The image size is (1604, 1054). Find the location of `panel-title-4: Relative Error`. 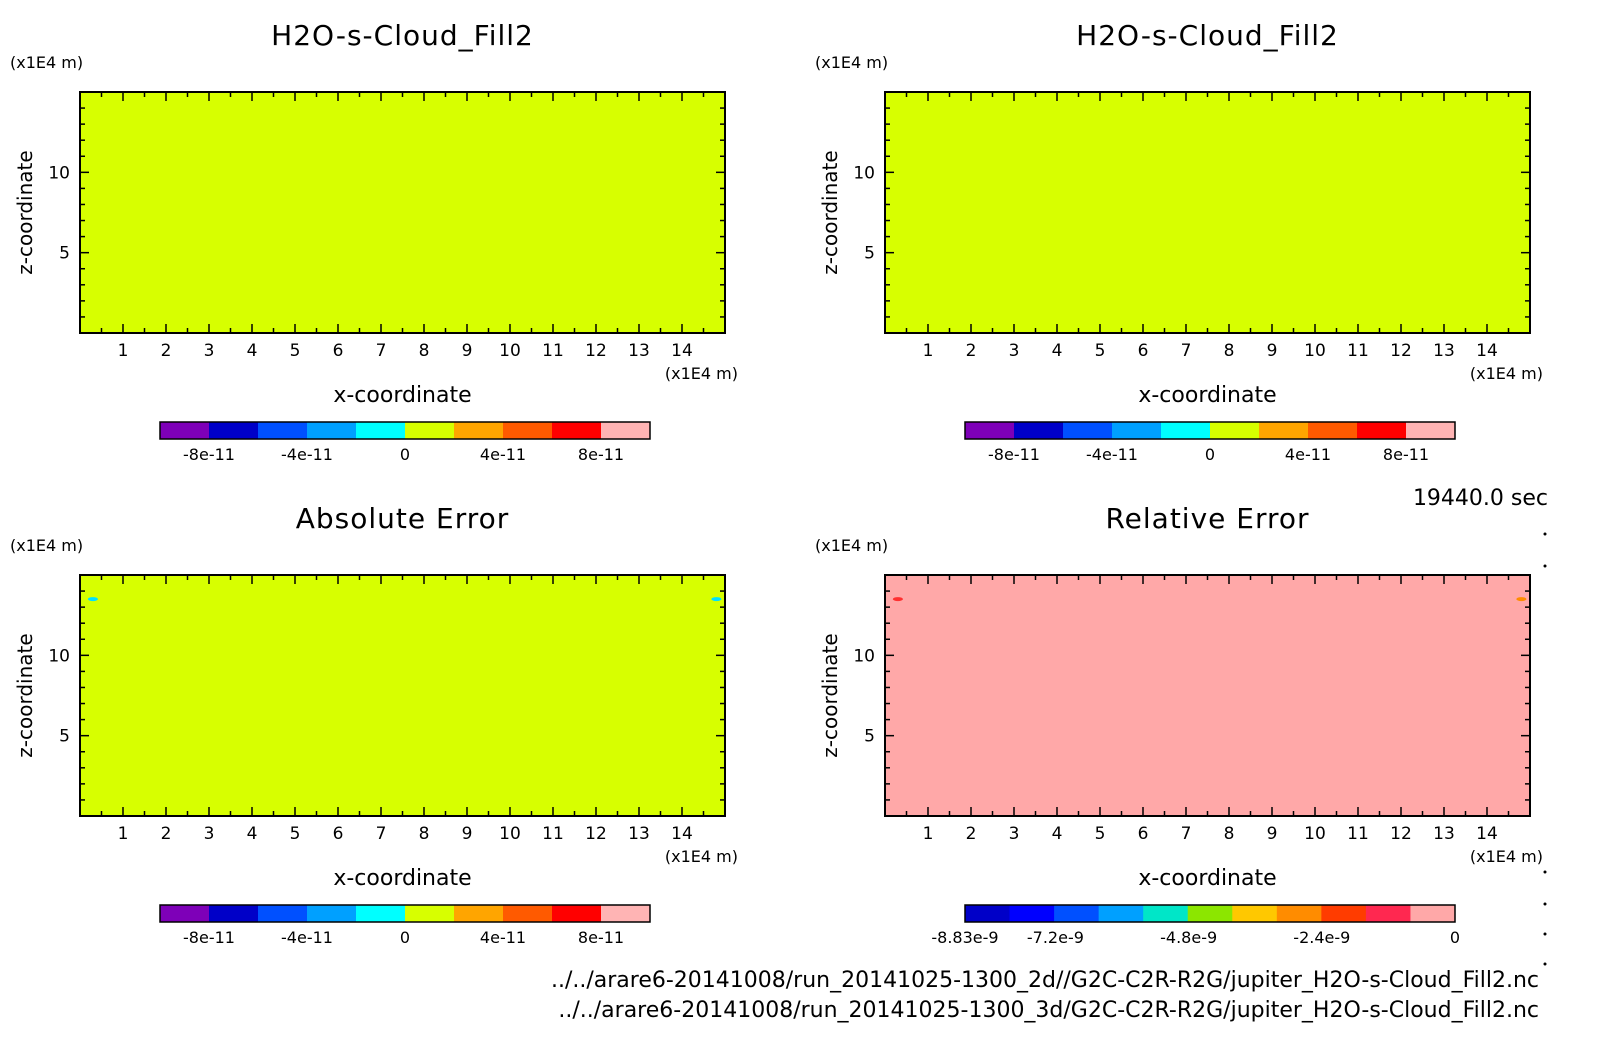

panel-title-4: Relative Error is located at coordinates (1207, 518).